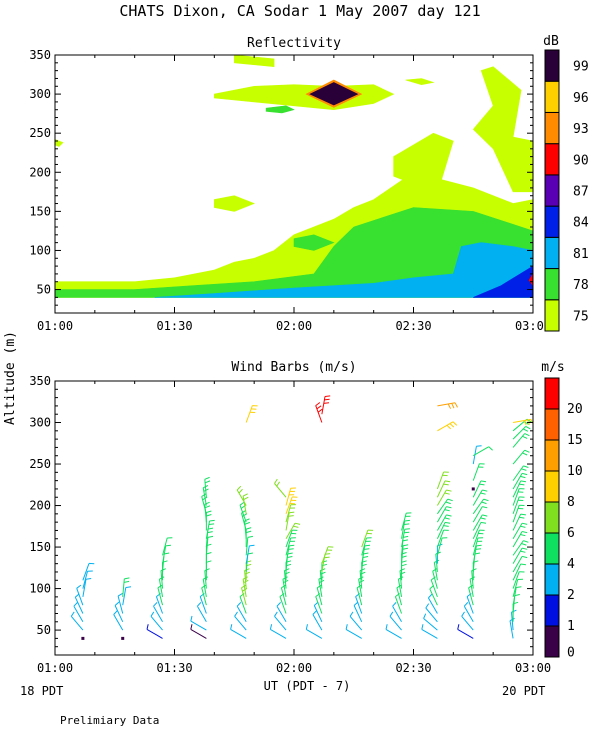  I want to click on wind-colorbar-label: 6, so click(571, 533).